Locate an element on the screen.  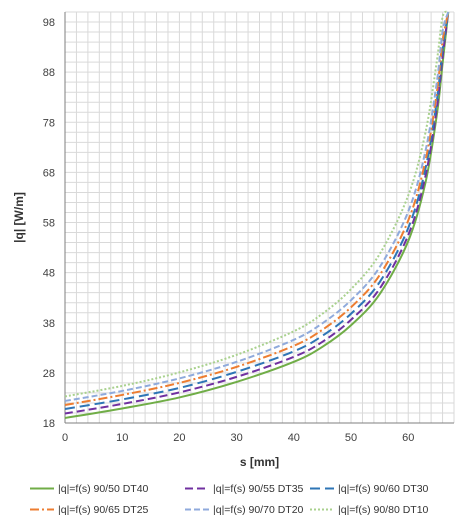
x-tick-label: 10 is located at coordinates (122, 438).